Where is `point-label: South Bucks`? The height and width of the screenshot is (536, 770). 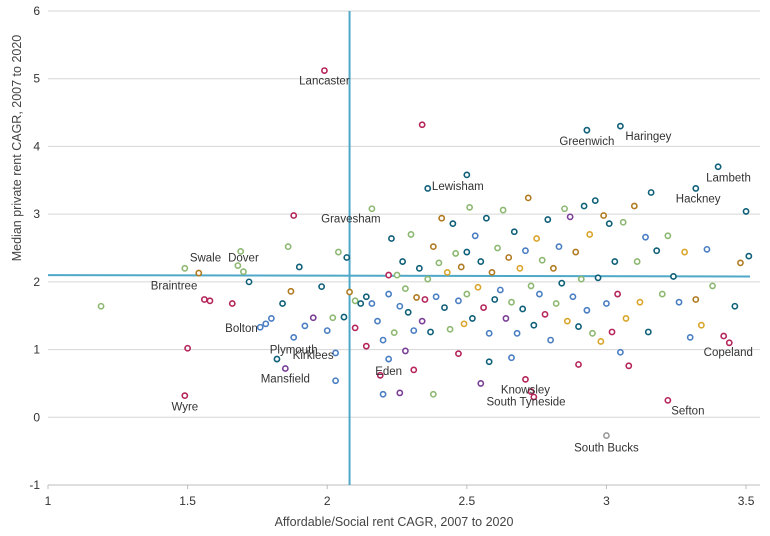
point-label: South Bucks is located at coordinates (606, 449).